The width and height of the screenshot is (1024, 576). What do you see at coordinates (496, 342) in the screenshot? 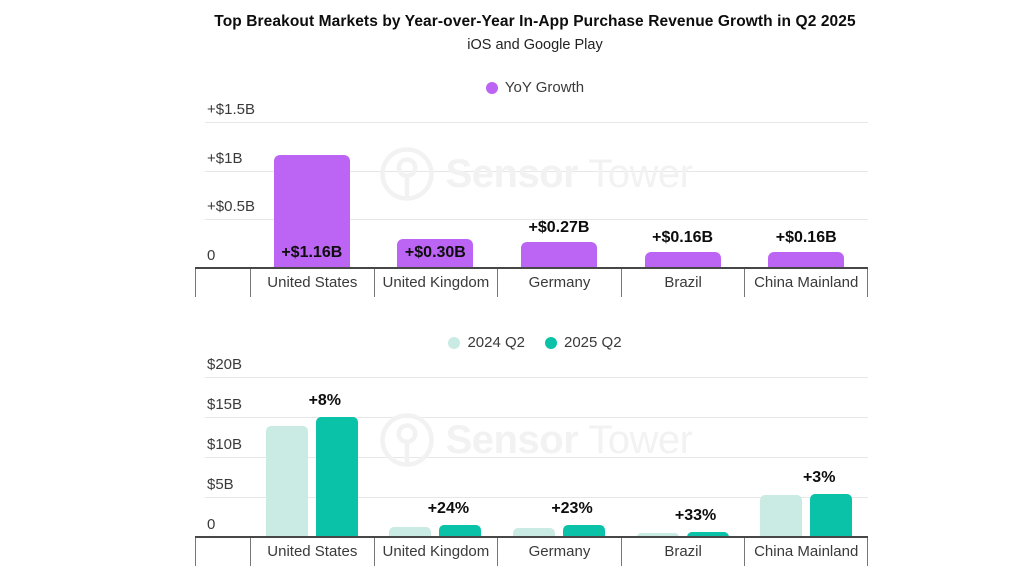
I see `legend-label: 2024 Q2` at bounding box center [496, 342].